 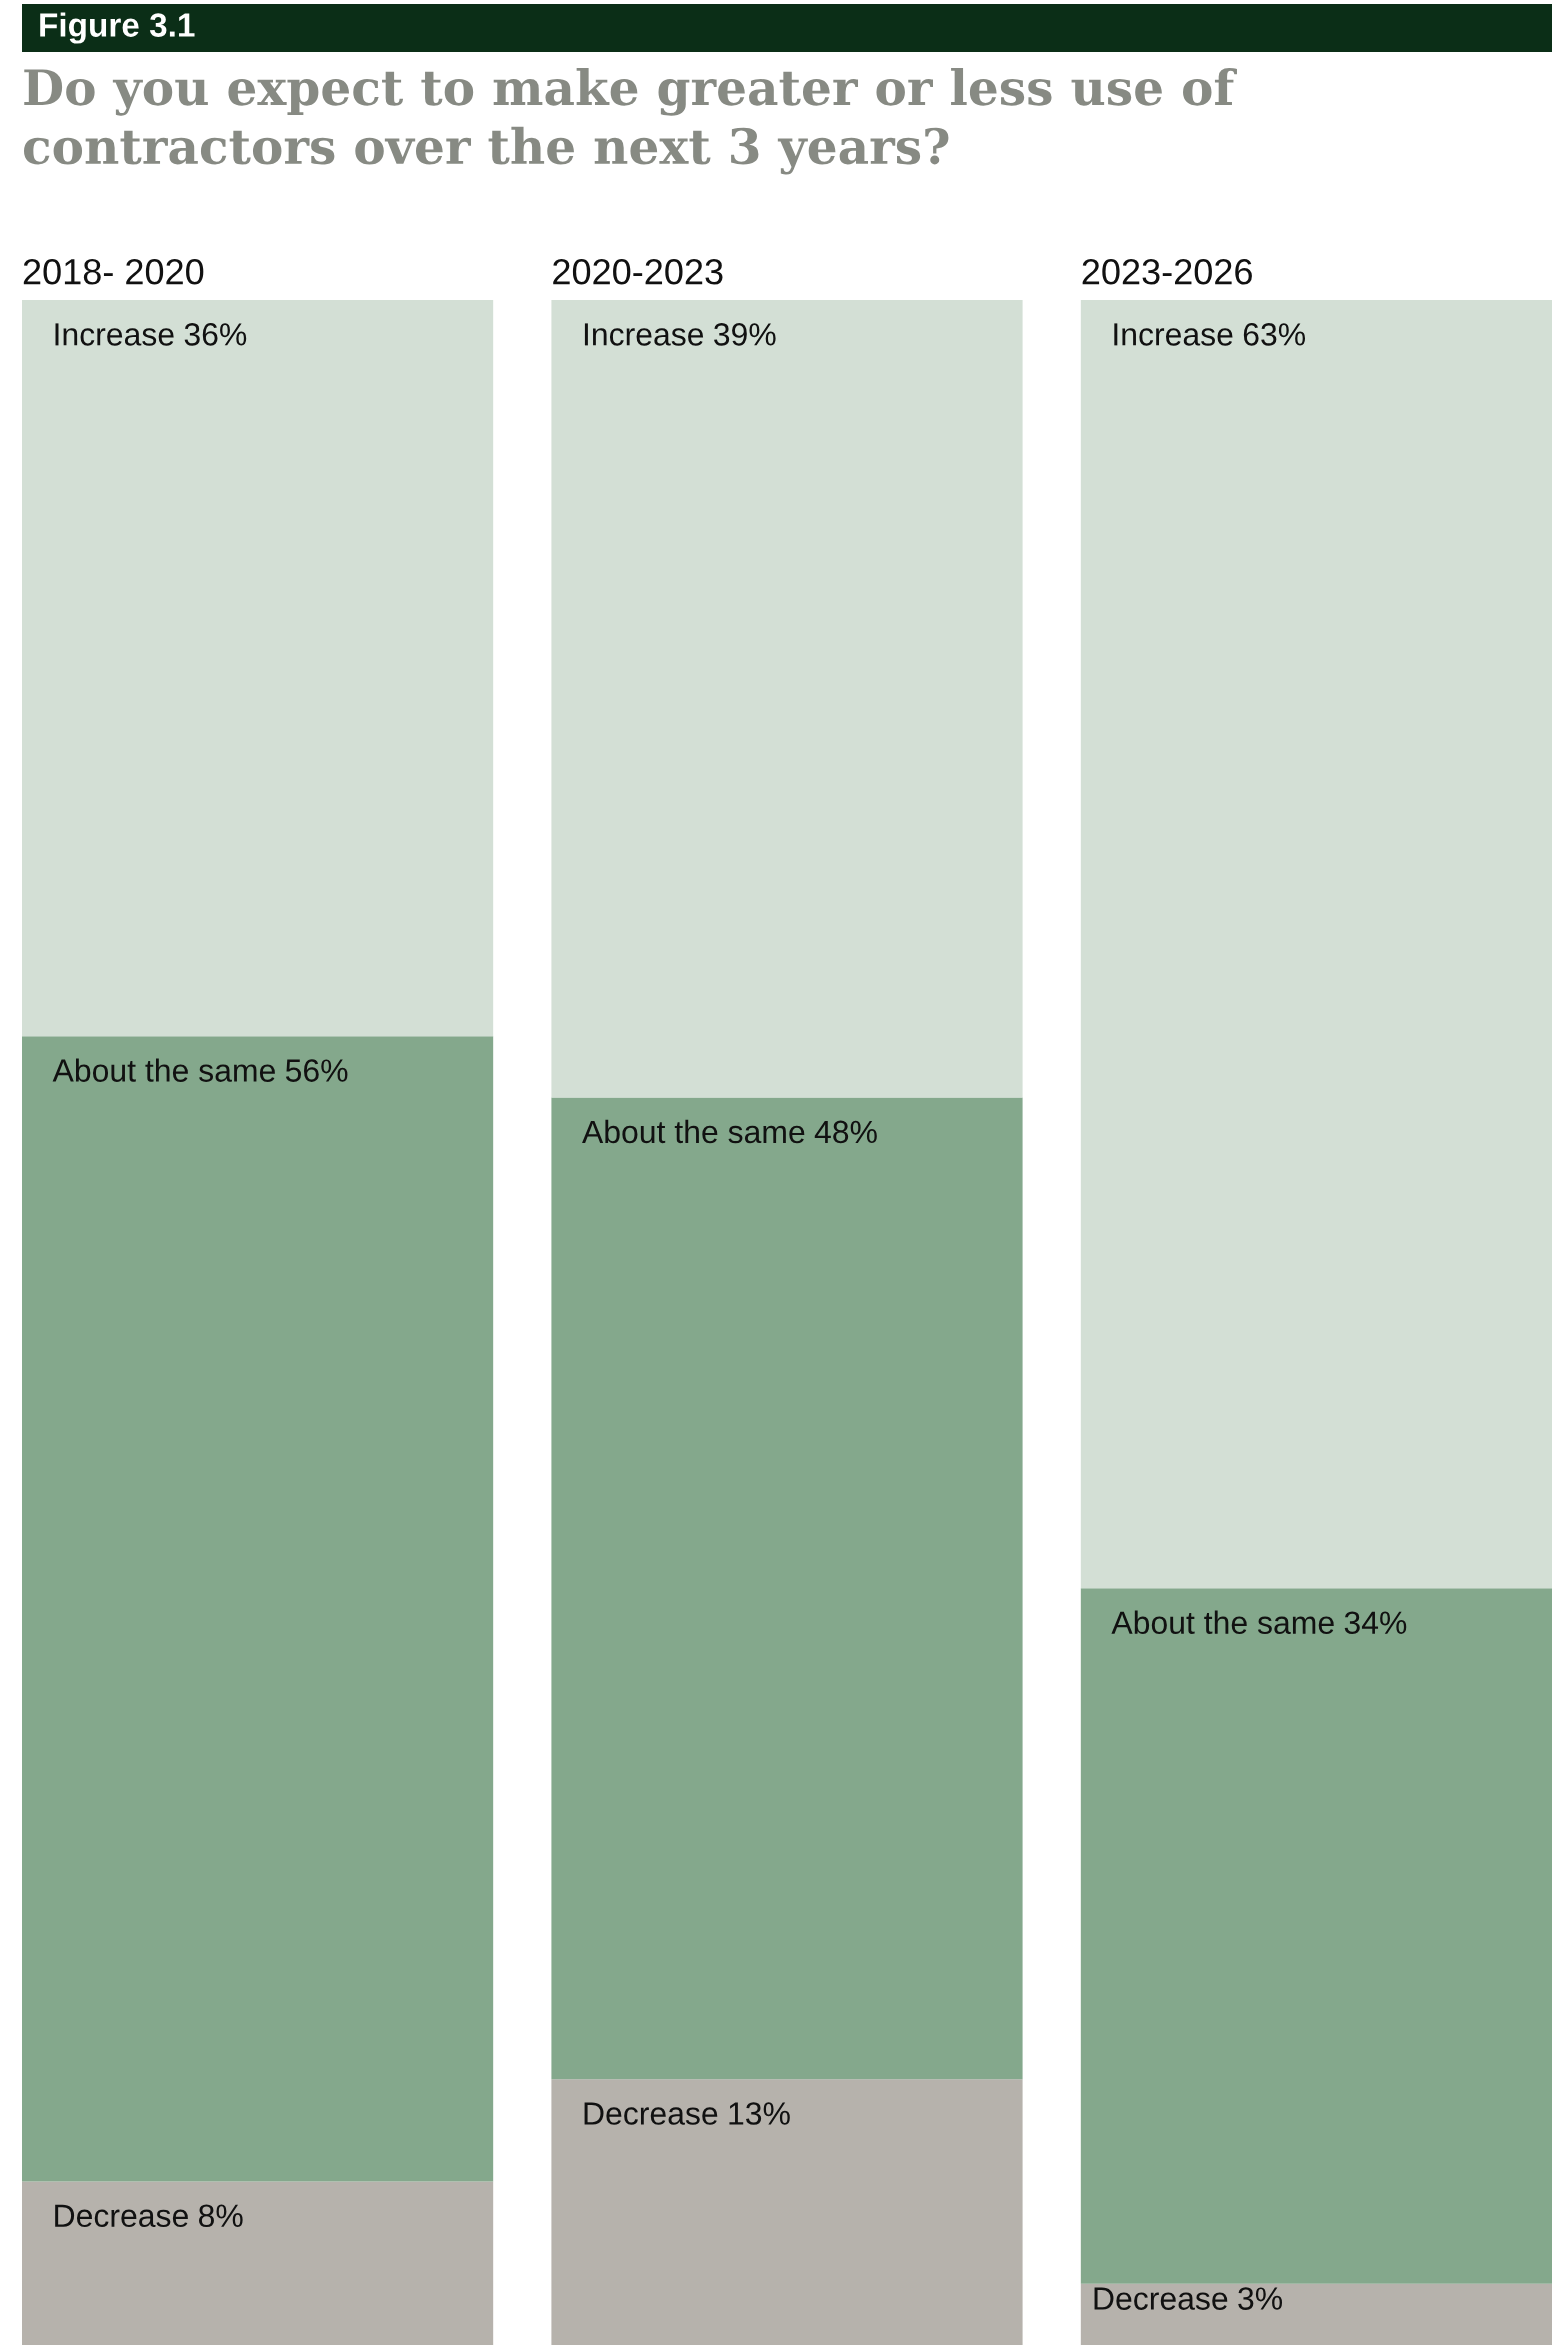 What do you see at coordinates (638, 271) in the screenshot?
I see `x-tick-label: 2020-2023` at bounding box center [638, 271].